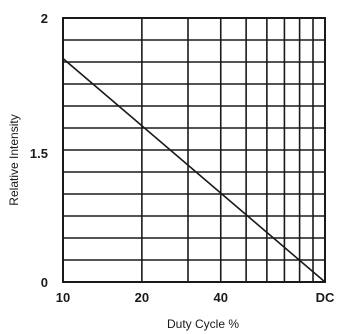  What do you see at coordinates (325, 297) in the screenshot?
I see `x-tick-label: DC` at bounding box center [325, 297].